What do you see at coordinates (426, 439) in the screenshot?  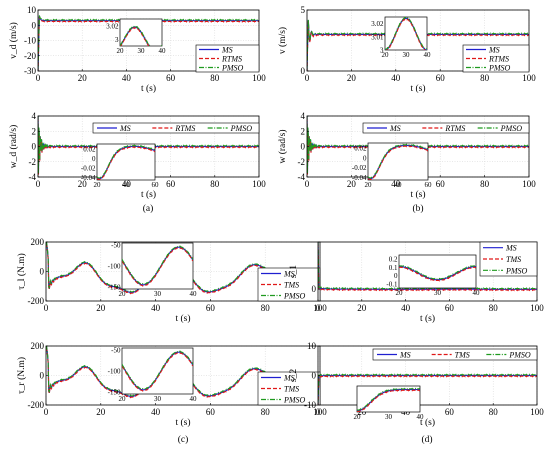 I see `caption-3: (d)` at bounding box center [426, 439].